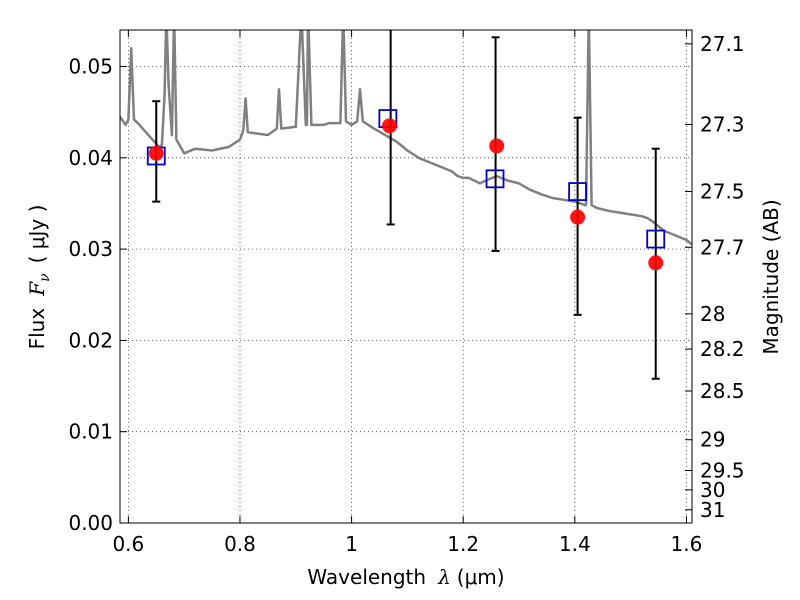 The width and height of the screenshot is (800, 600). I want to click on x-axis-symbol: λ, so click(444, 577).